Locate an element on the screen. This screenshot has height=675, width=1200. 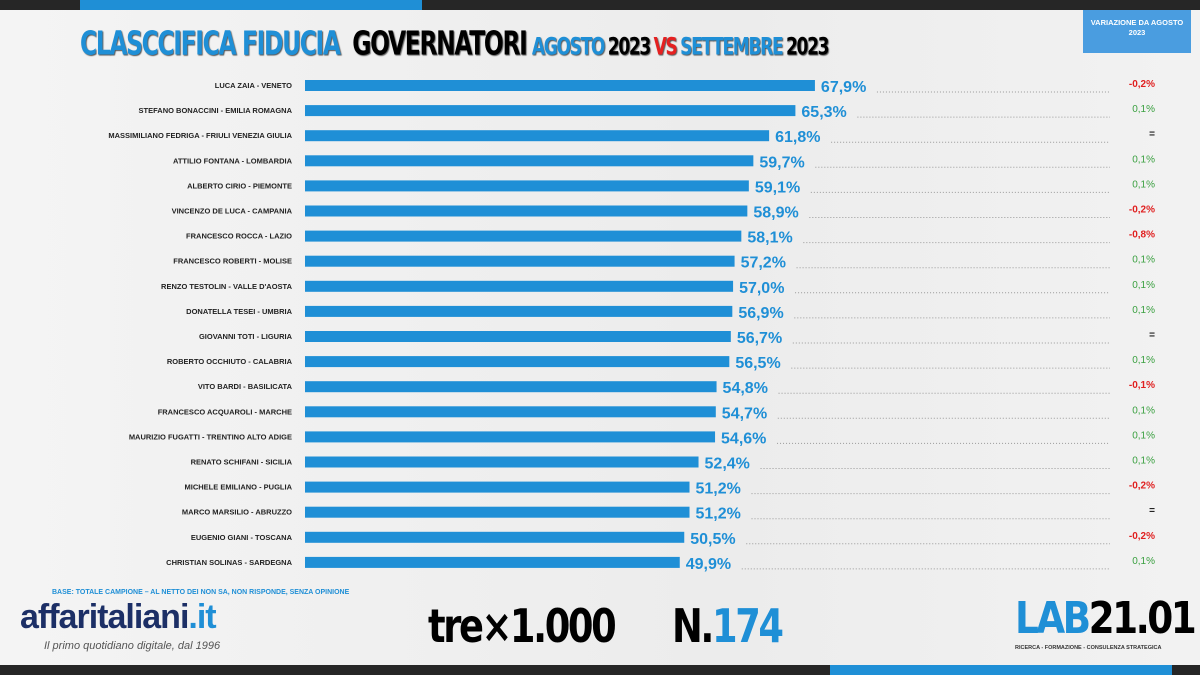
issue-number: N.174 is located at coordinates (728, 626).